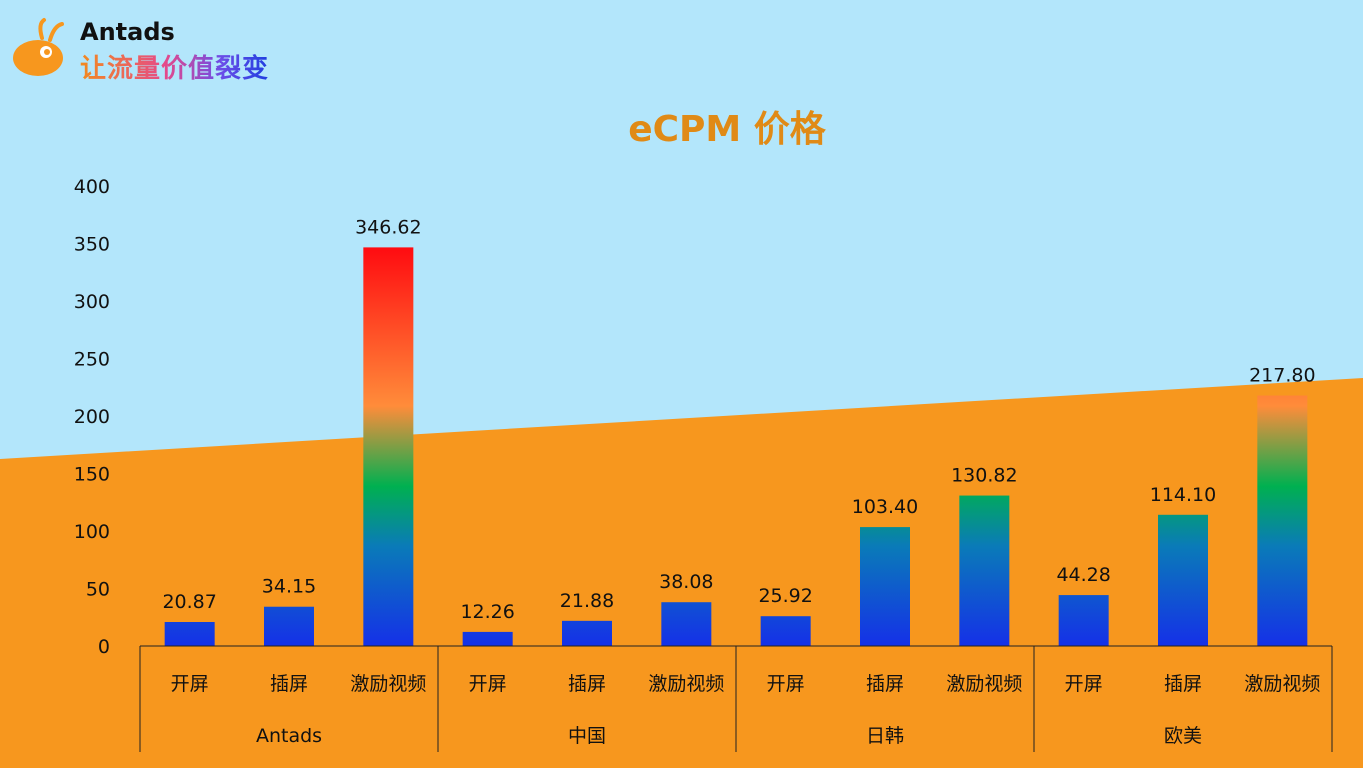 Image resolution: width=1363 pixels, height=768 pixels. I want to click on data-label: 114.10, so click(1183, 495).